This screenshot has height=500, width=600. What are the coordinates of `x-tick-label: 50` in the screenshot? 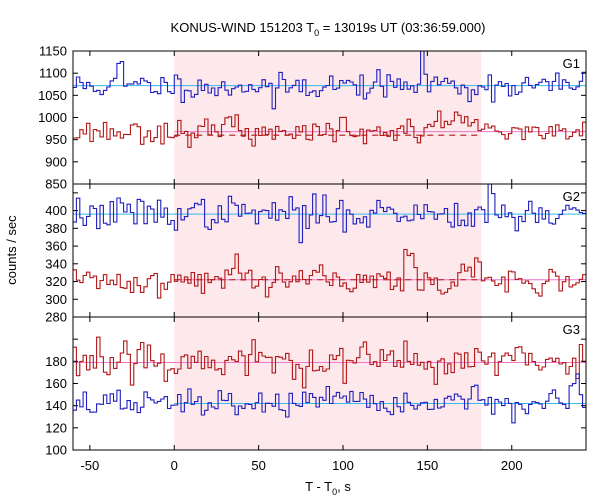 It's located at (258, 465).